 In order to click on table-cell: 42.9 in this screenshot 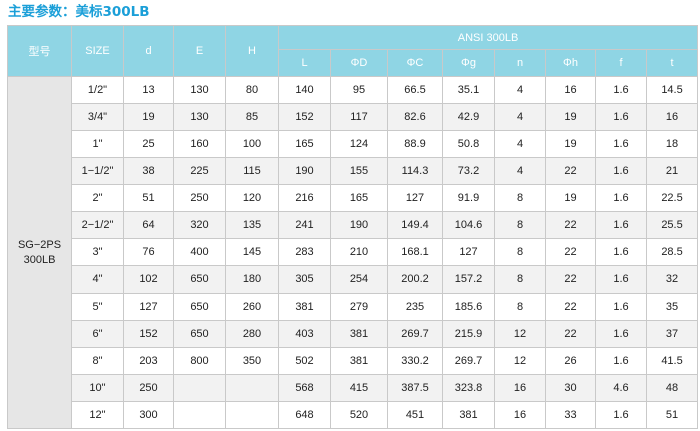, I will do `click(468, 117)`.